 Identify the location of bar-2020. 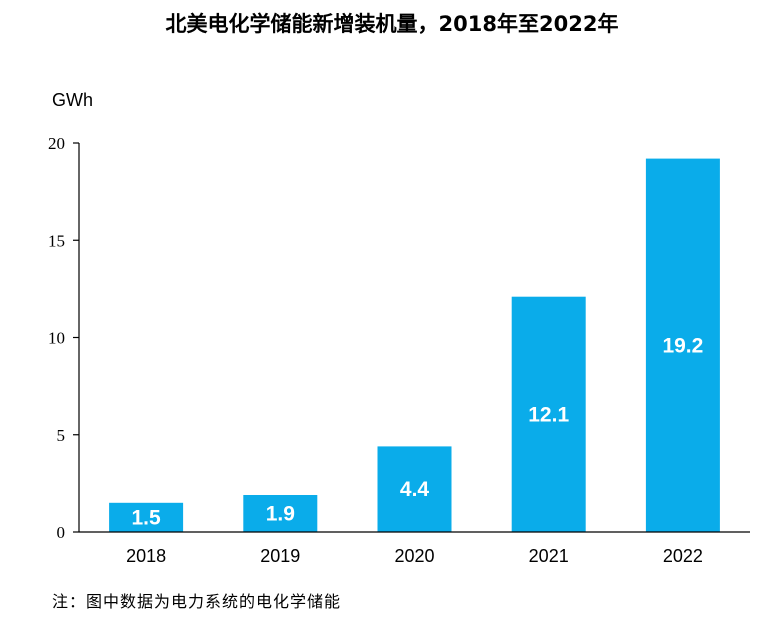
(414, 489).